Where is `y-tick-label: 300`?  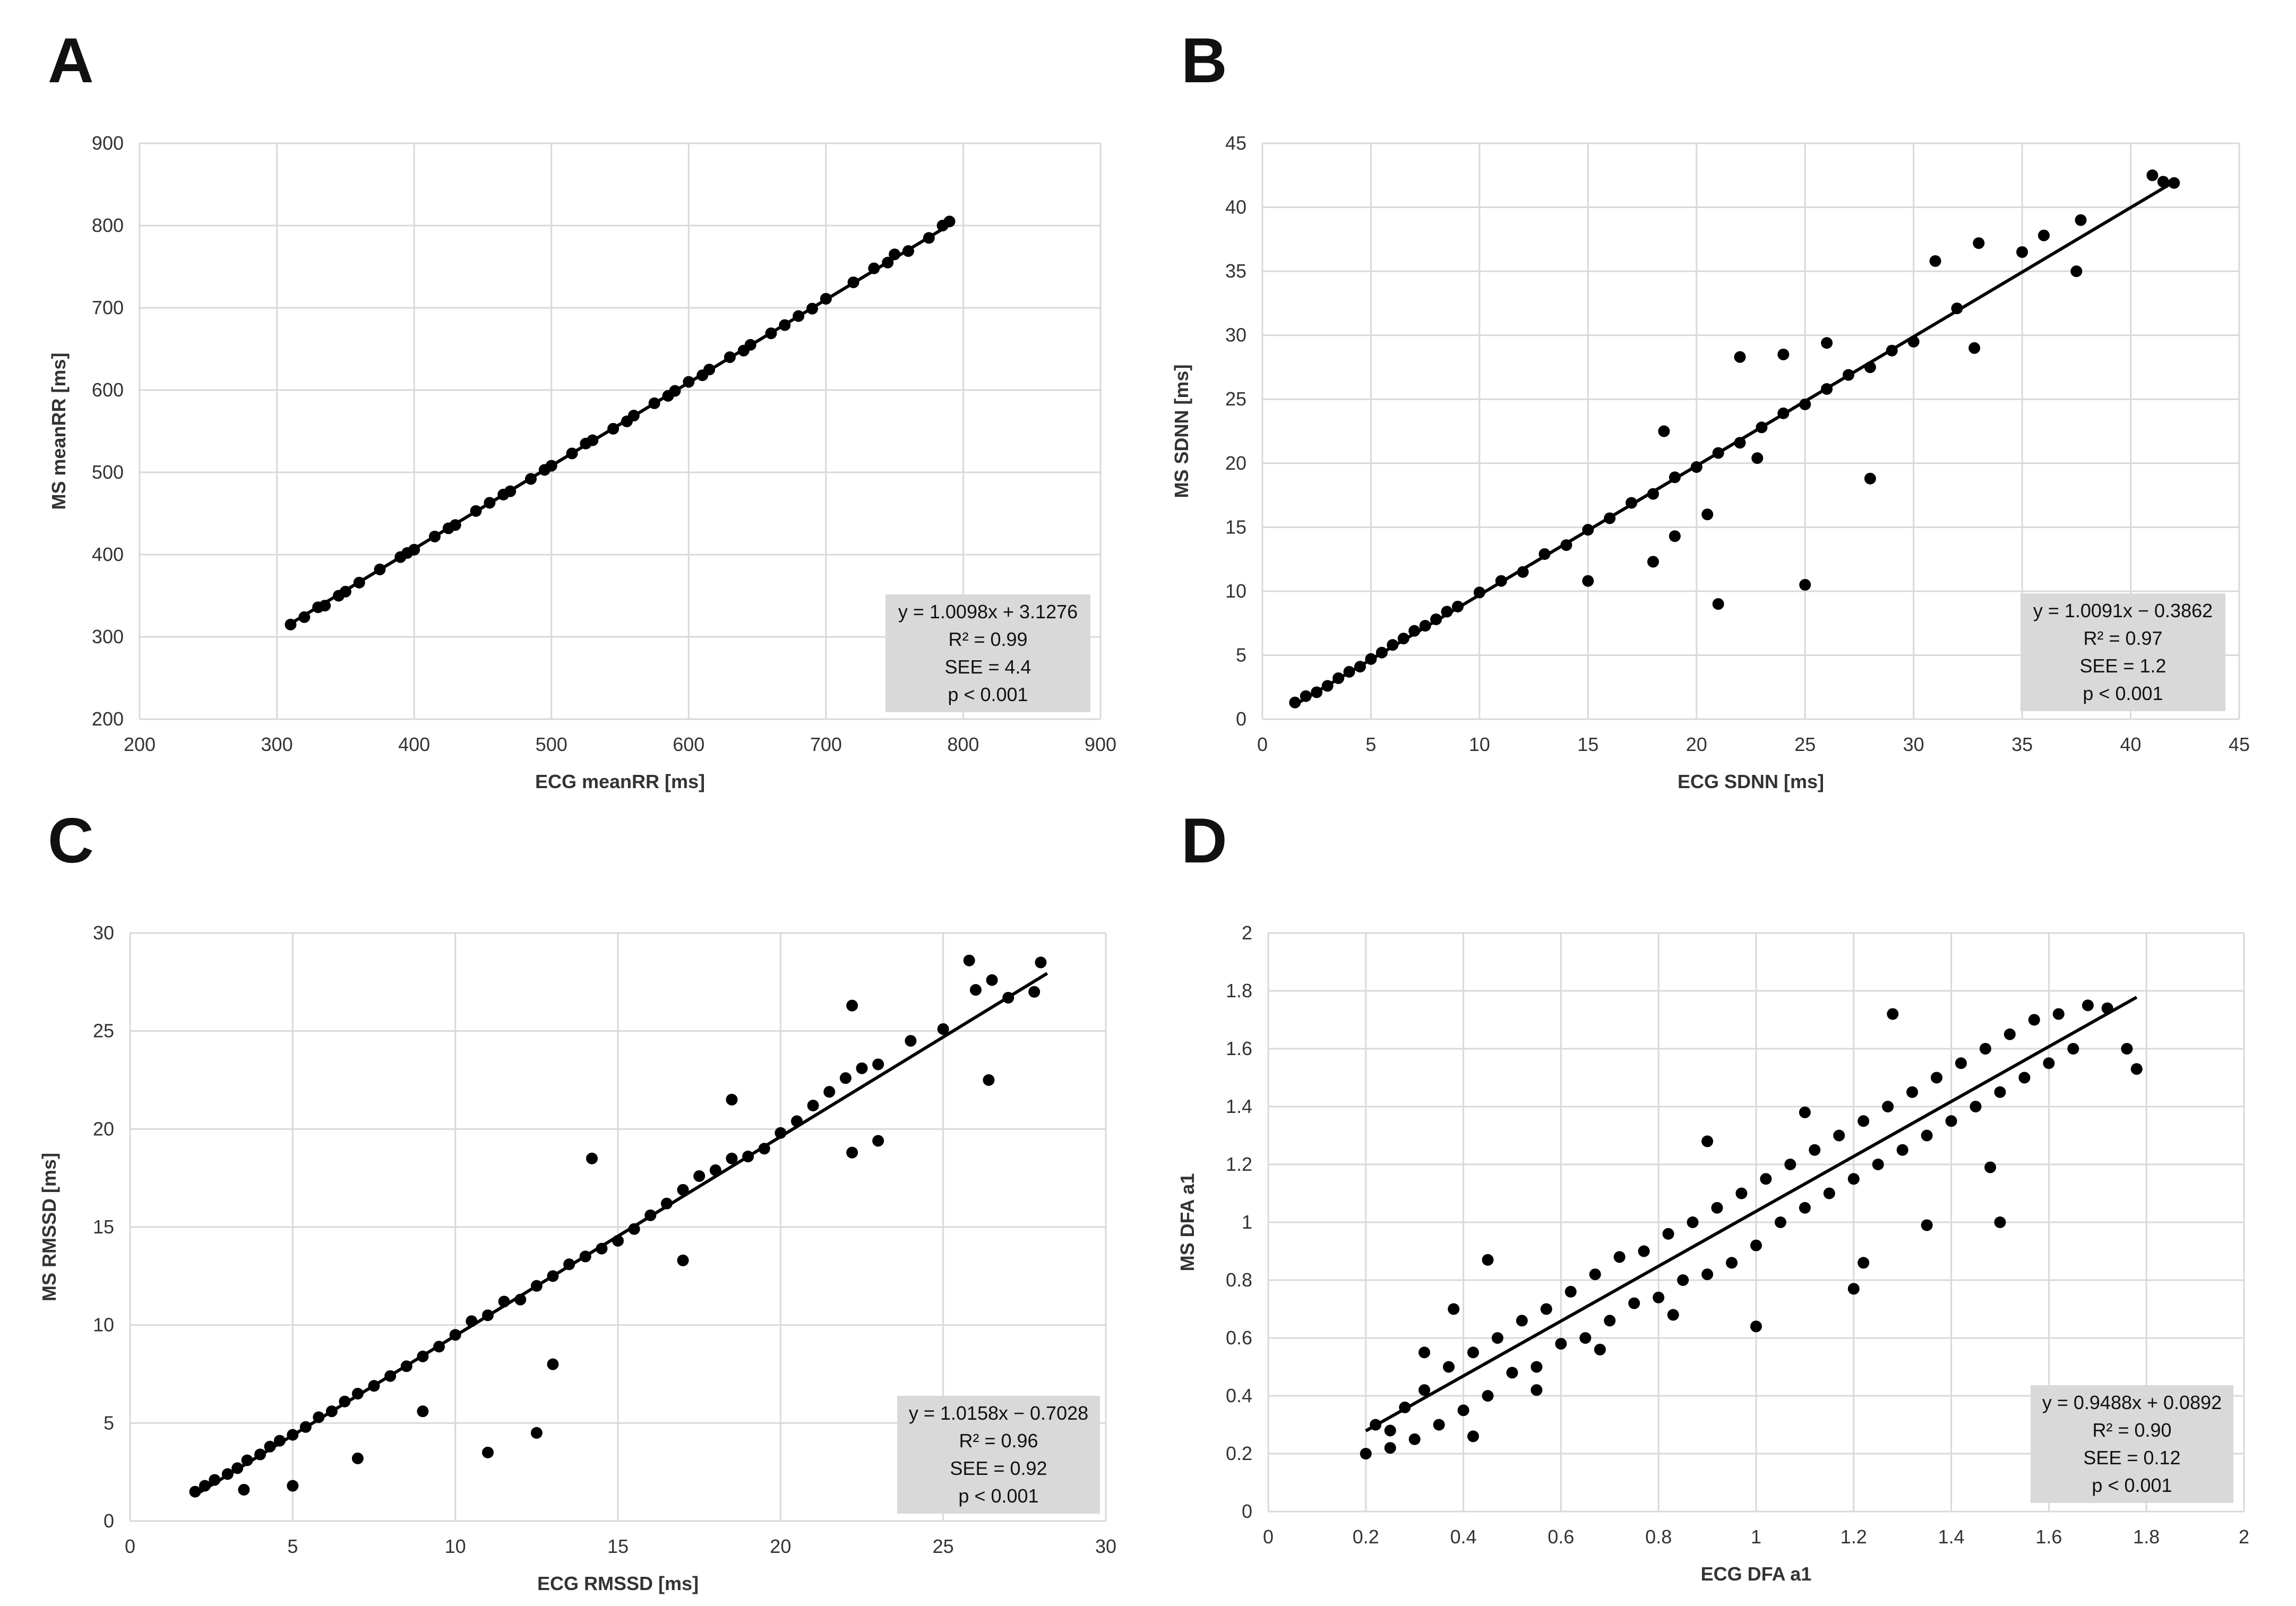 y-tick-label: 300 is located at coordinates (108, 637).